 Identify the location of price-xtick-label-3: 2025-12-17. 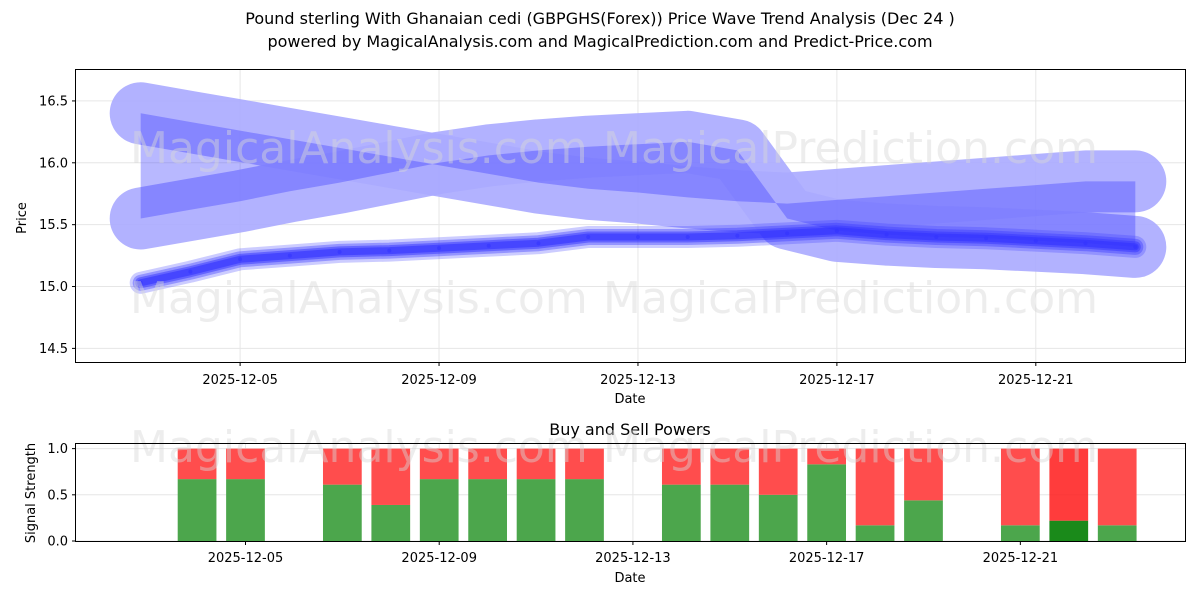
(837, 380).